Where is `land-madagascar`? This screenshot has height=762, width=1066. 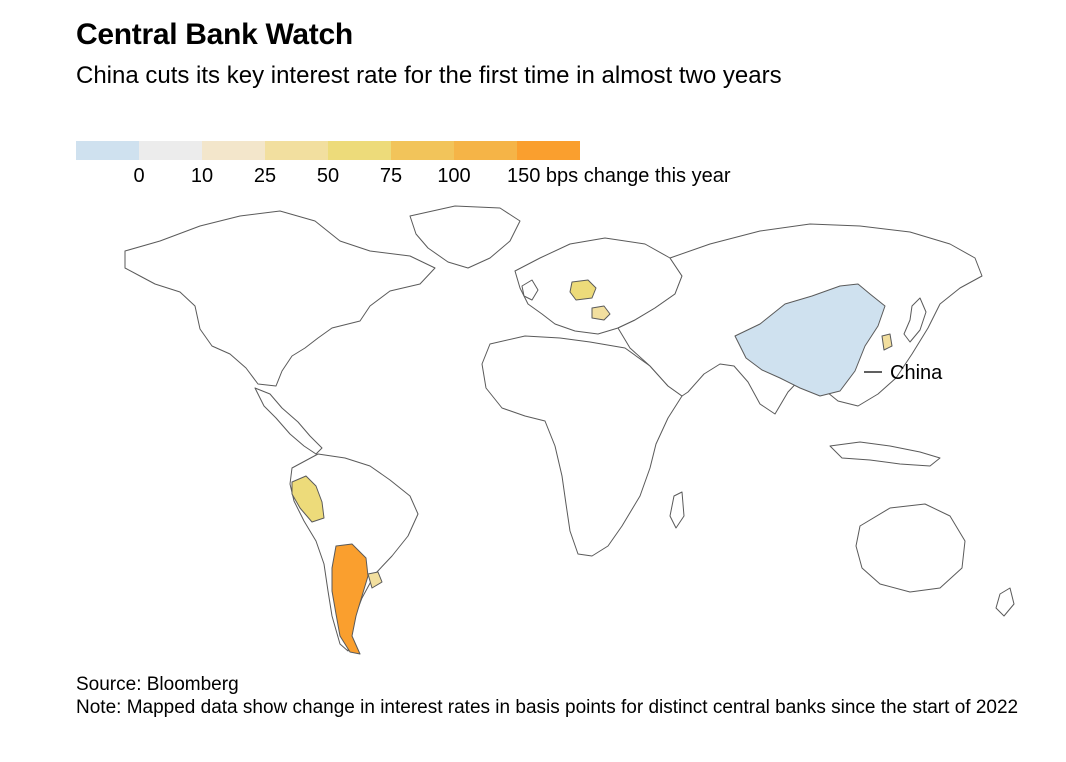 land-madagascar is located at coordinates (677, 510).